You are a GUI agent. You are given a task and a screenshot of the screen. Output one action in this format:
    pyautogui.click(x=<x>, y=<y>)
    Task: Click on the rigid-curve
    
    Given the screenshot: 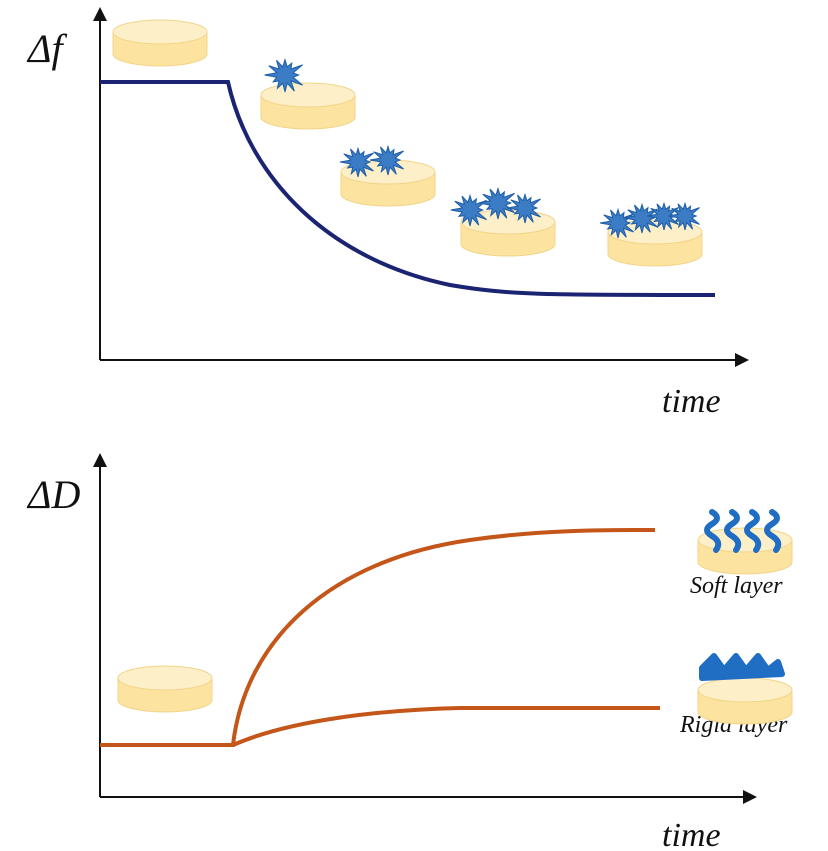 What is the action you would take?
    pyautogui.click(x=446, y=726)
    